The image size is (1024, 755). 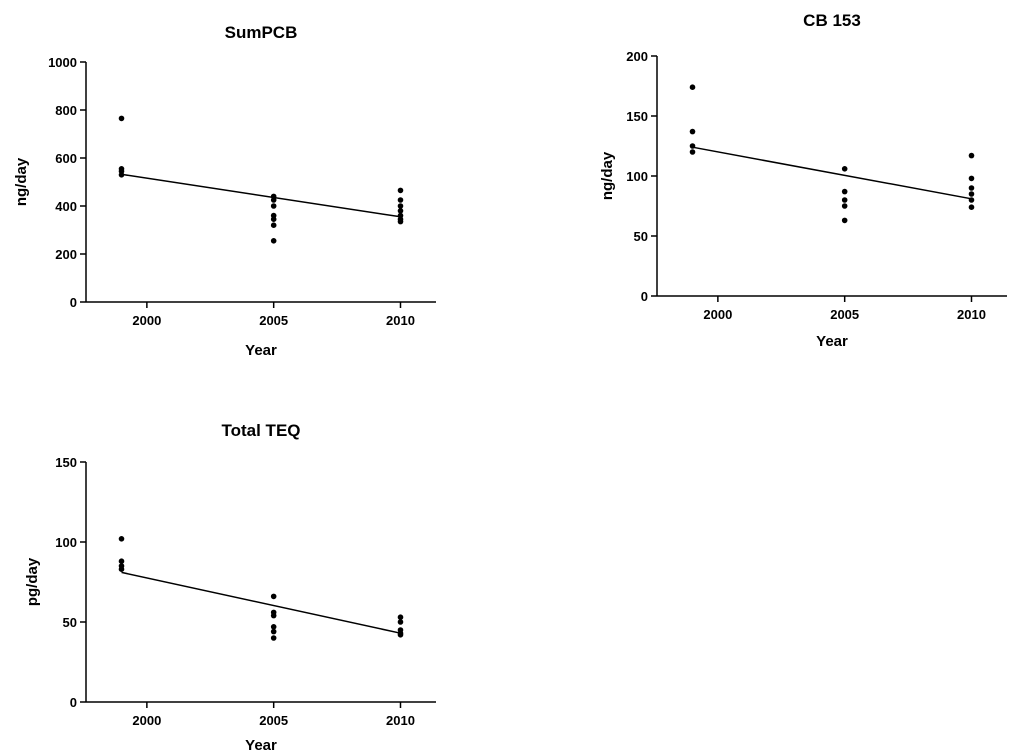 I want to click on chart-title: CB 153, so click(x=832, y=20).